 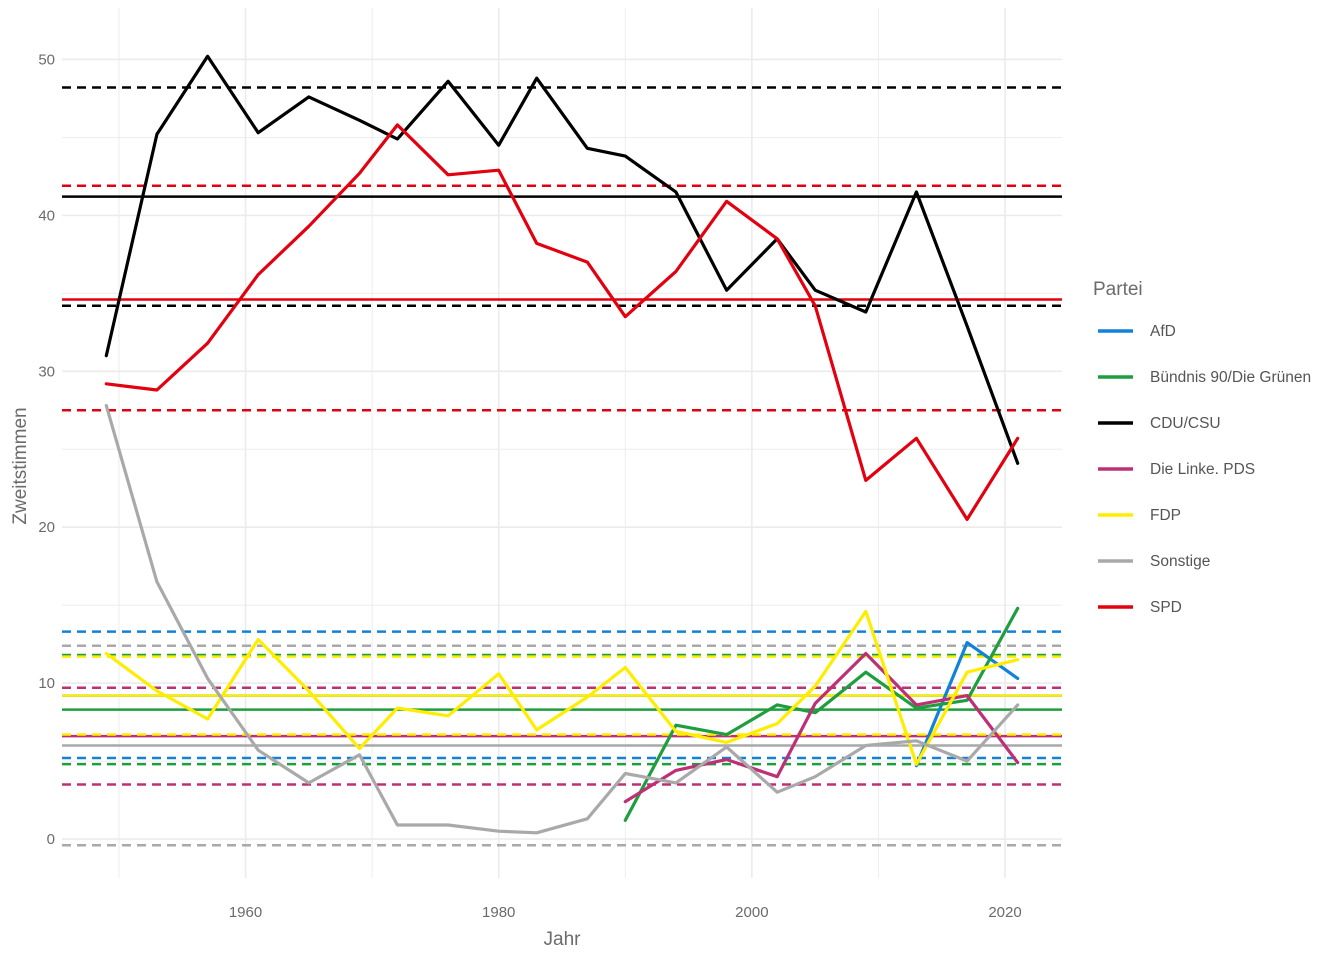 I want to click on y-tick-label: 50, so click(x=46, y=59).